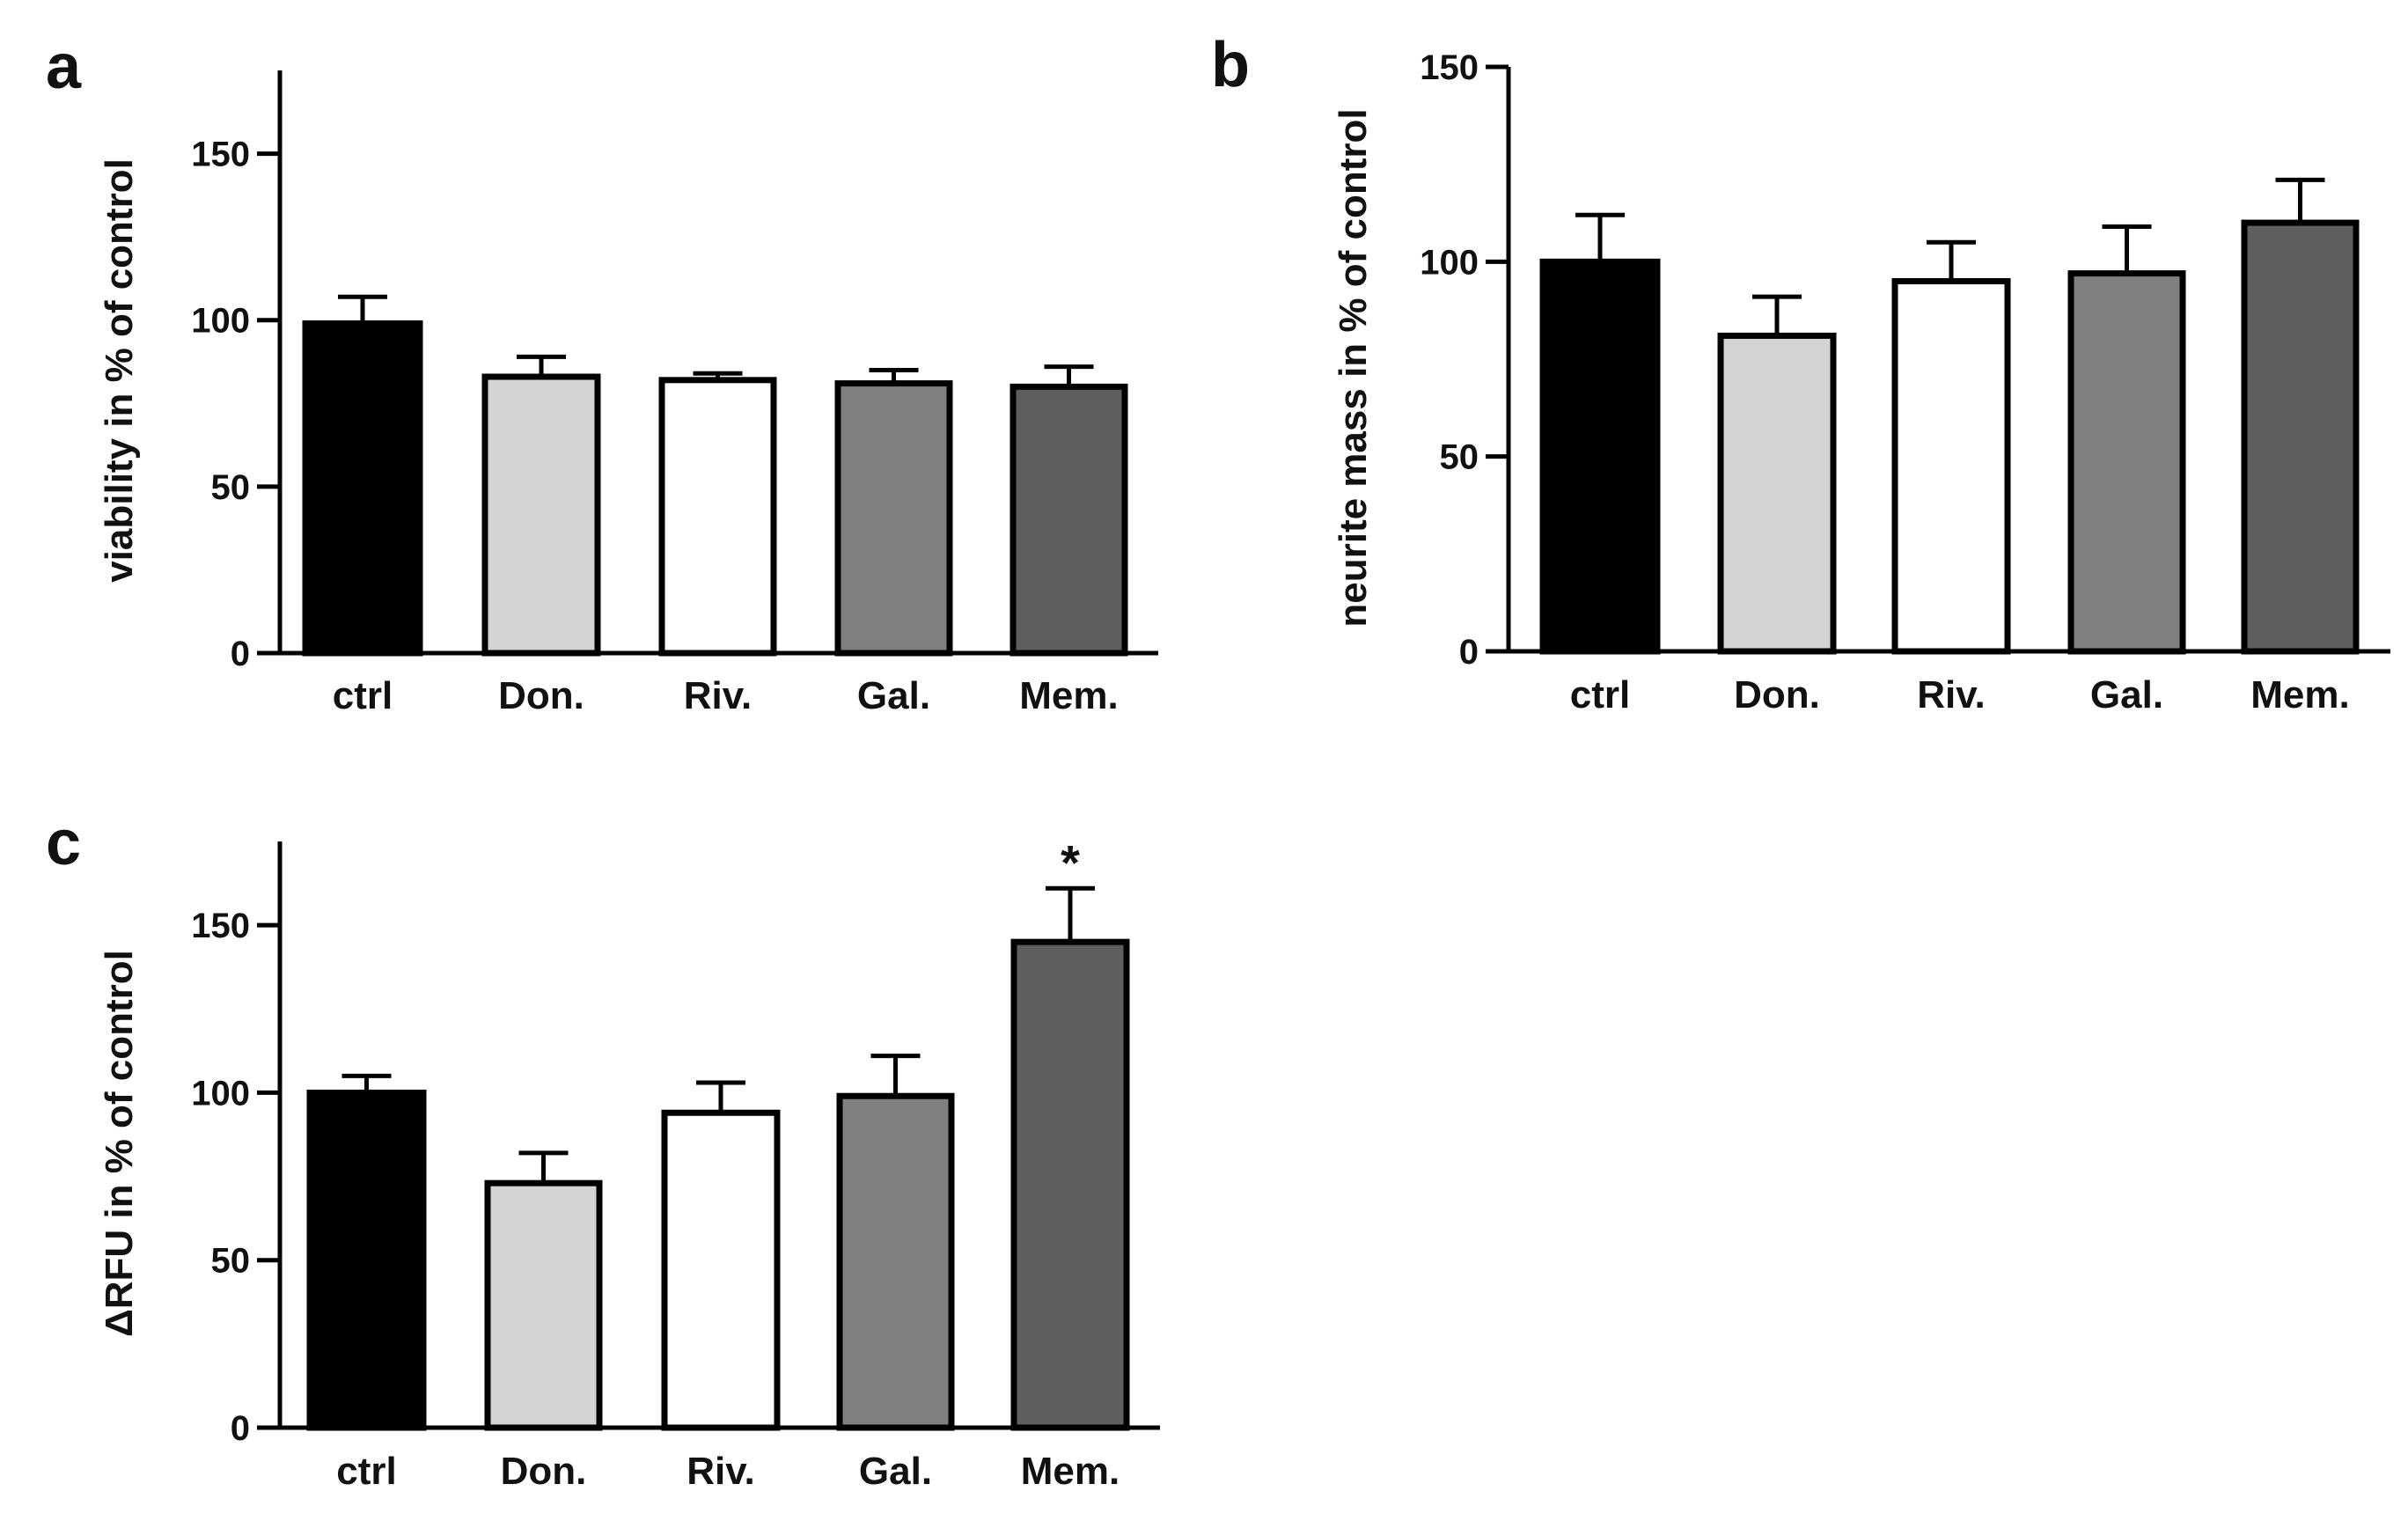 Image resolution: width=2408 pixels, height=1528 pixels. Describe the element at coordinates (1070, 862) in the screenshot. I see `significance-marker: *` at that location.